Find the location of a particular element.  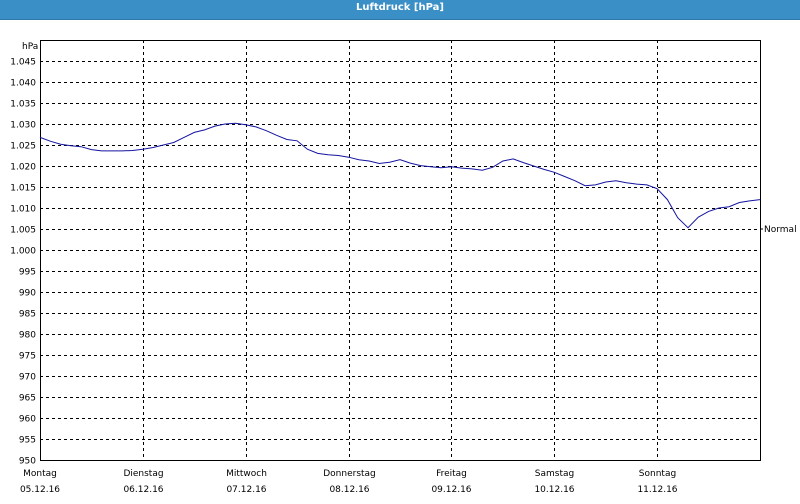

y-tick-label: 990 is located at coordinates (27, 294).